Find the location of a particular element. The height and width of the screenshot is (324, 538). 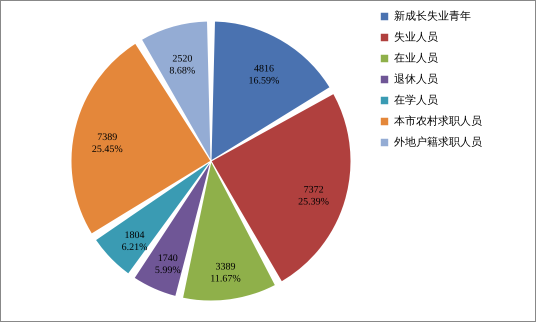

data-label: 4816 16.59% is located at coordinates (264, 75).